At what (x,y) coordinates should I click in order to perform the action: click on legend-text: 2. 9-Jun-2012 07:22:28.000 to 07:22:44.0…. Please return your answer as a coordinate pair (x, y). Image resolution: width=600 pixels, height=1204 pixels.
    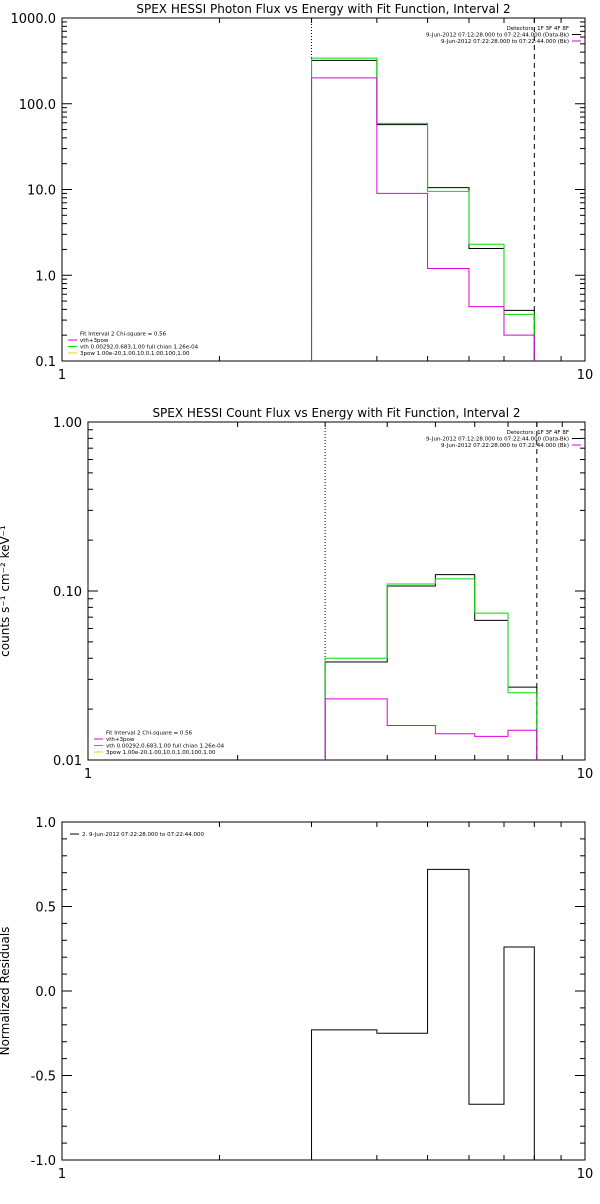
    Looking at the image, I should click on (143, 835).